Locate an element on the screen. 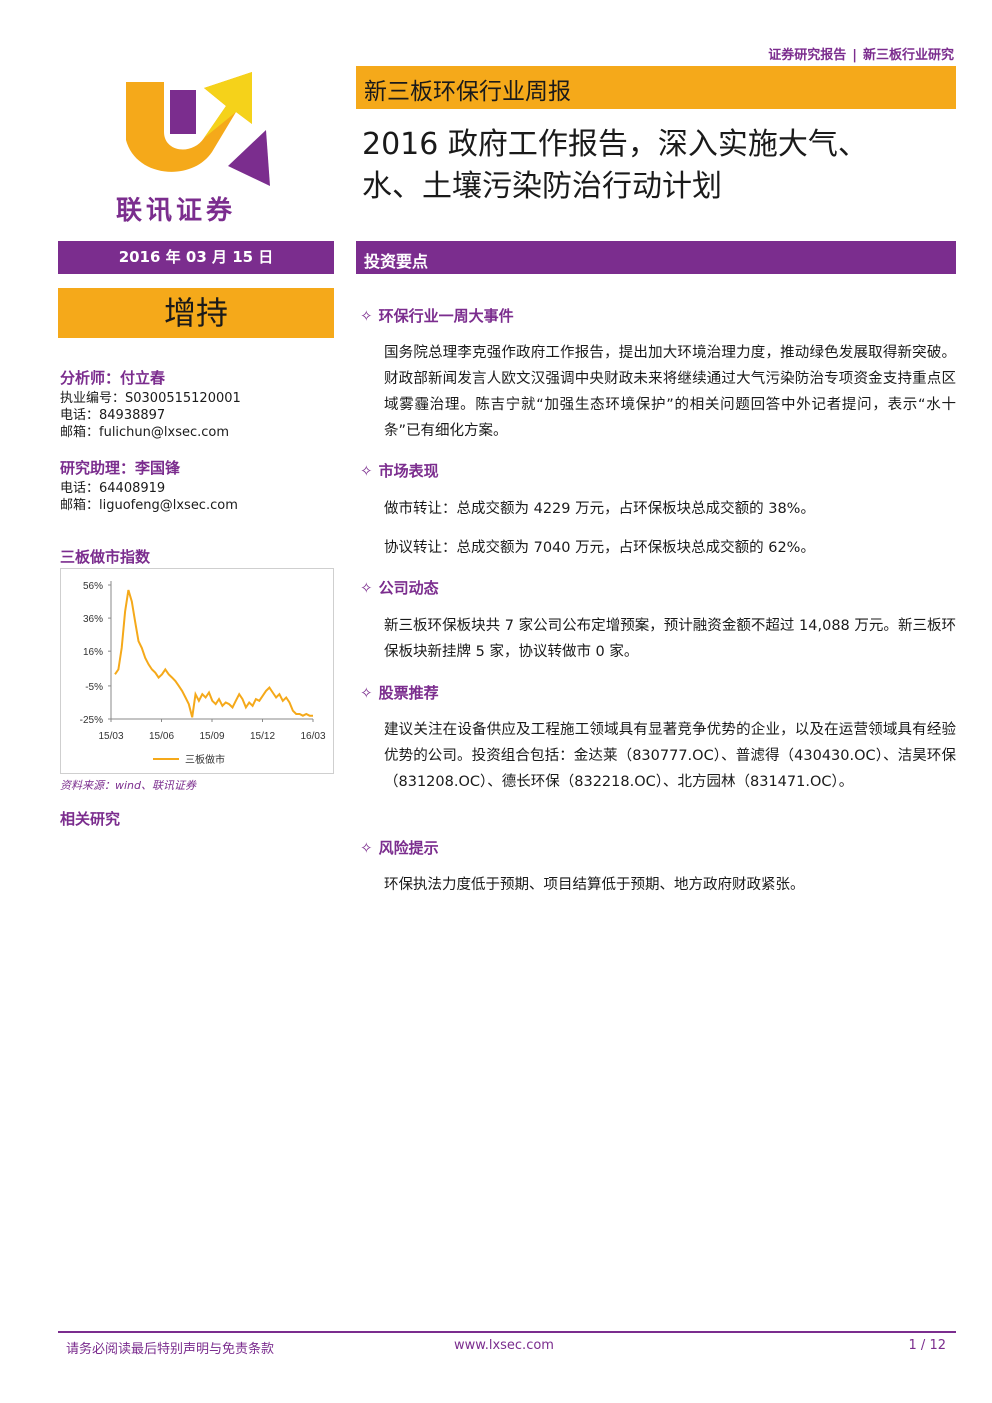 The height and width of the screenshot is (1403, 992). investment-highlights-label: 投资要点 is located at coordinates (396, 261).